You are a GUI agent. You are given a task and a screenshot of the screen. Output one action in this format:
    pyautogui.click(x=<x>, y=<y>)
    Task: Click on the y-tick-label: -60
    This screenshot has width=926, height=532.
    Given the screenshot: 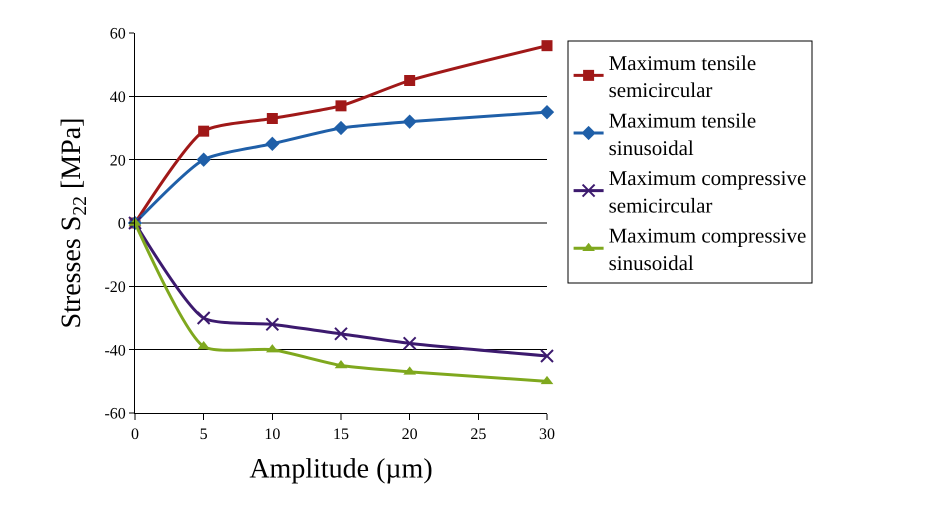 What is the action you would take?
    pyautogui.click(x=115, y=414)
    